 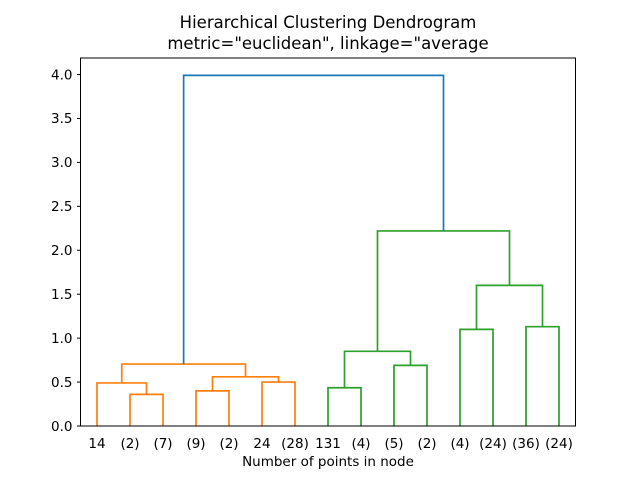 I want to click on chart-subtitle: metric="euclidean", linkage="average, so click(x=327, y=43).